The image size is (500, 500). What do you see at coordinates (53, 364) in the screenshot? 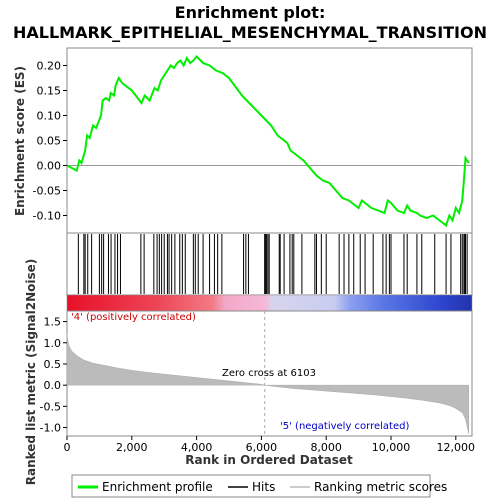
I see `metric-ytick-label: 0.5` at bounding box center [53, 364].